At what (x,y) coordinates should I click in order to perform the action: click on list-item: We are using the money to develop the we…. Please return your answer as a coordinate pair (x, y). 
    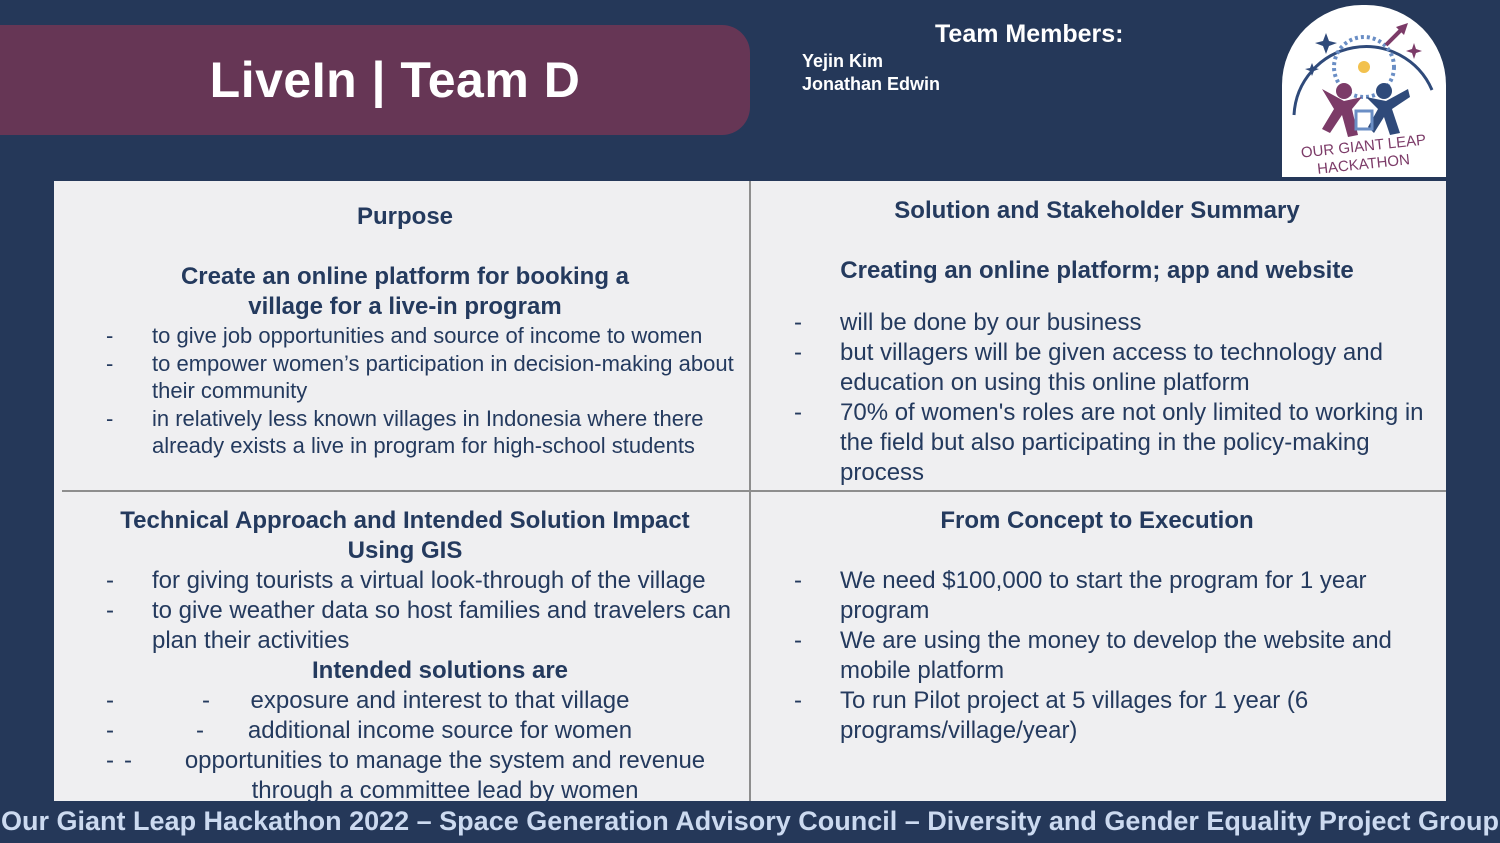
    Looking at the image, I should click on (1097, 656).